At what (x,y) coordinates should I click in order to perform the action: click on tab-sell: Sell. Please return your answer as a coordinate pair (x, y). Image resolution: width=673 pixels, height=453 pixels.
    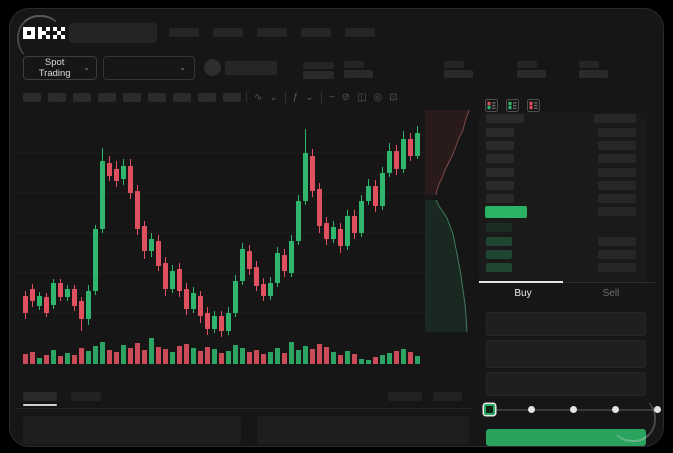
    Looking at the image, I should click on (611, 293).